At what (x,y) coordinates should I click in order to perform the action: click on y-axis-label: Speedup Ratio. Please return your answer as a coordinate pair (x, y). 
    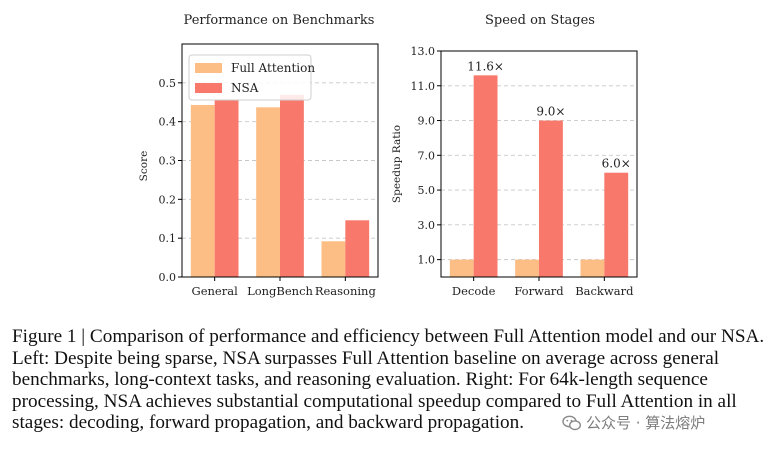
    Looking at the image, I should click on (397, 164).